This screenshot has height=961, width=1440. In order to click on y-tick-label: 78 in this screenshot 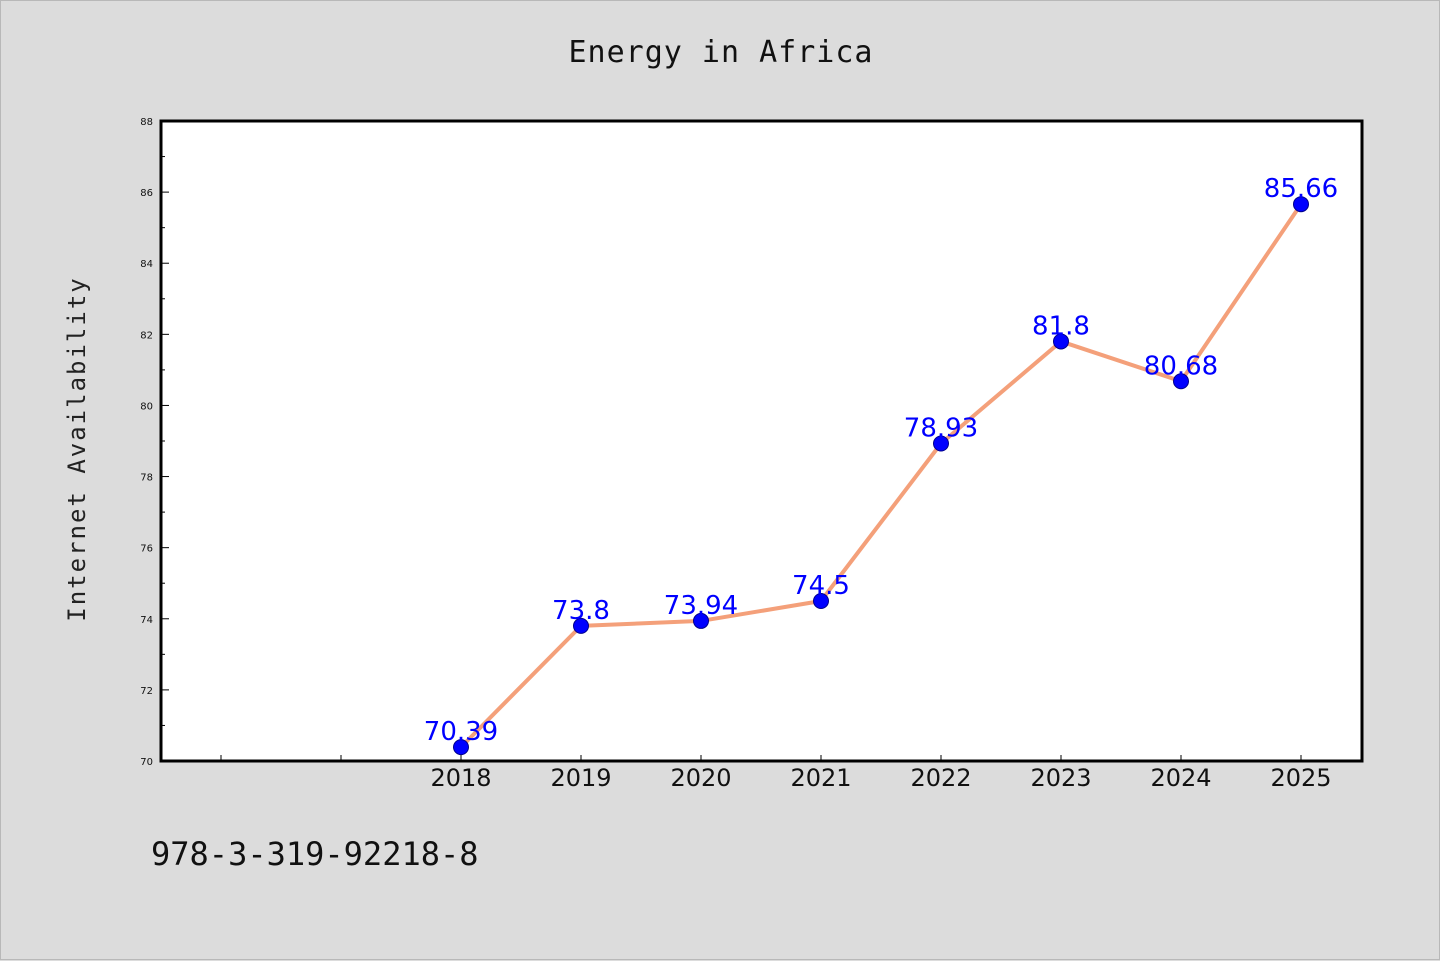, I will do `click(146, 478)`.